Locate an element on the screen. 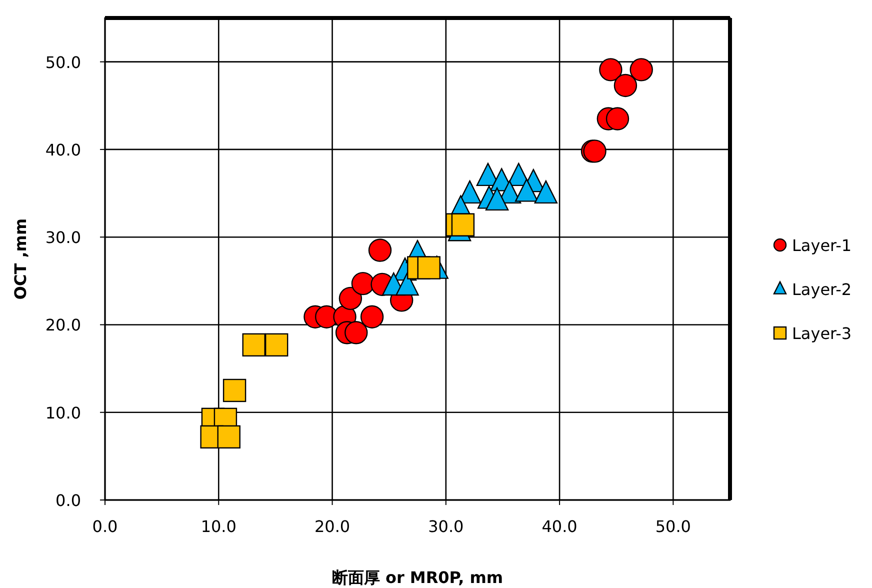 The height and width of the screenshot is (588, 872). y-tick-label: 30.0 is located at coordinates (63, 238).